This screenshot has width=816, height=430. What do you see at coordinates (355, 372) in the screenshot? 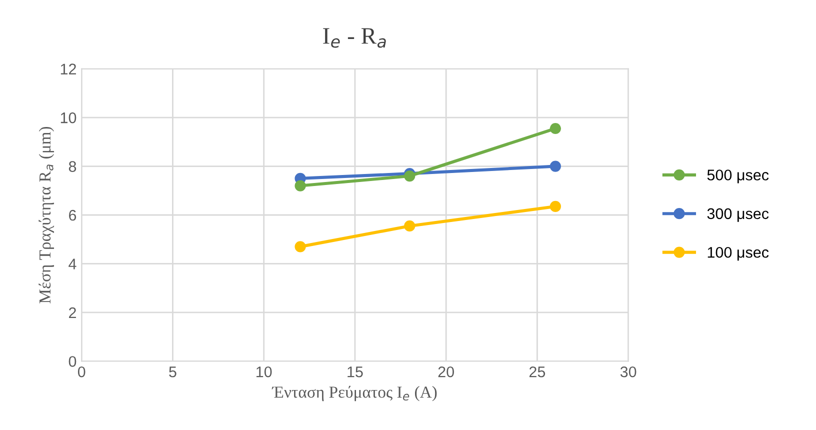
I see `x-tick-label: 15` at bounding box center [355, 372].